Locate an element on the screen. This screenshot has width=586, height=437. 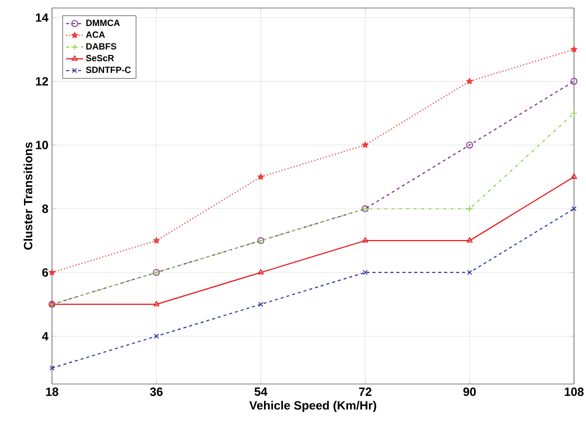
legend-label: SDNTFP-C is located at coordinates (108, 70).